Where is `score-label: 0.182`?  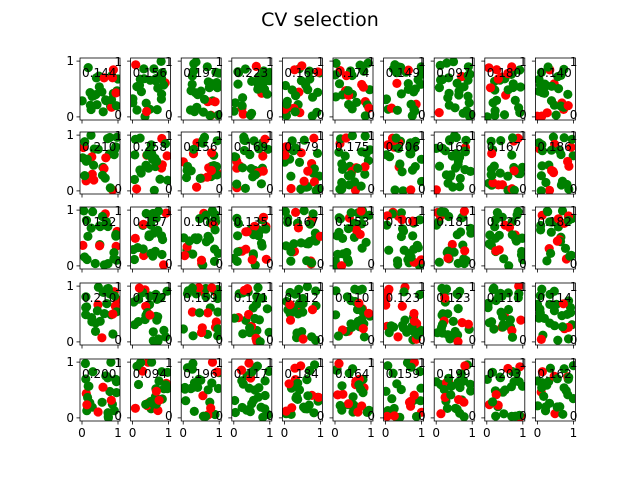
score-label: 0.182 is located at coordinates (554, 222).